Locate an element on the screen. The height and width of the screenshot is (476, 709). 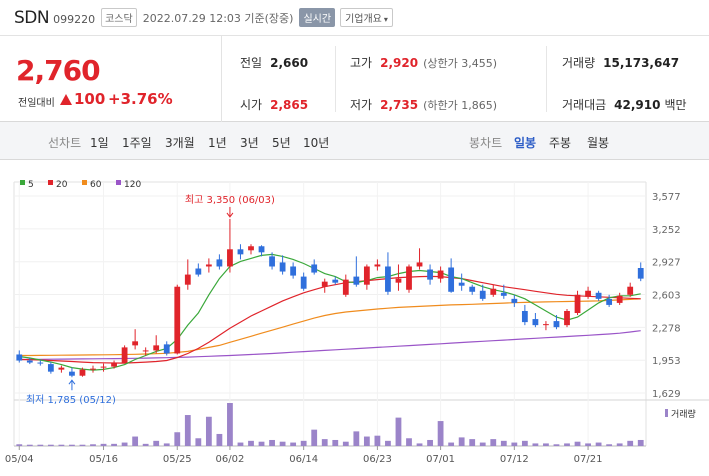
legend-label: 5 is located at coordinates (31, 185).